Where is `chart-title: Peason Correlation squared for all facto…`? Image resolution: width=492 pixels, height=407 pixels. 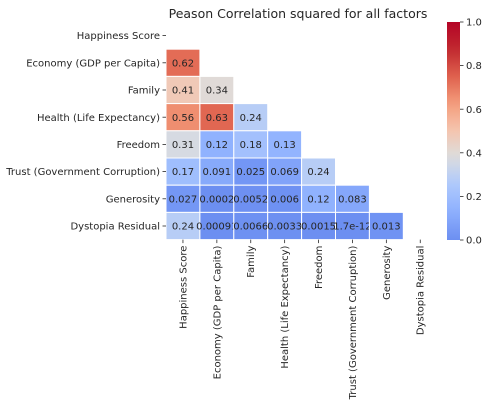 chart-title: Peason Correlation squared for all facto… is located at coordinates (298, 13).